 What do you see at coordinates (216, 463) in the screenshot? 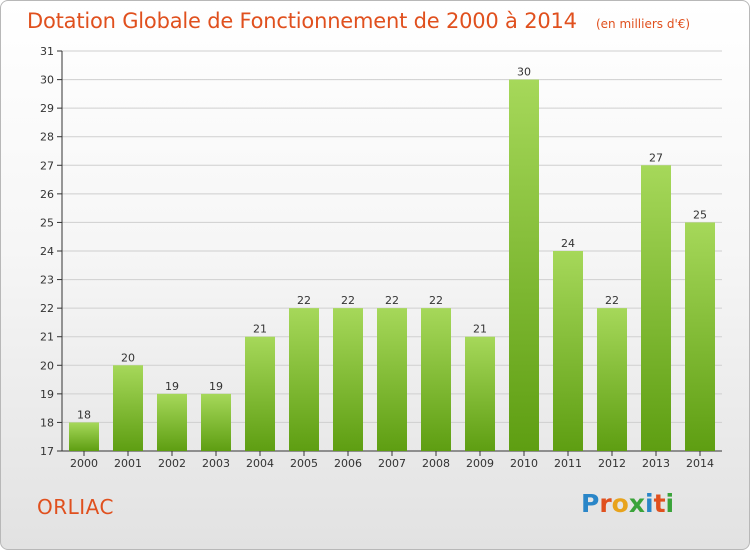
I see `x-tick-label: 2003` at bounding box center [216, 463].